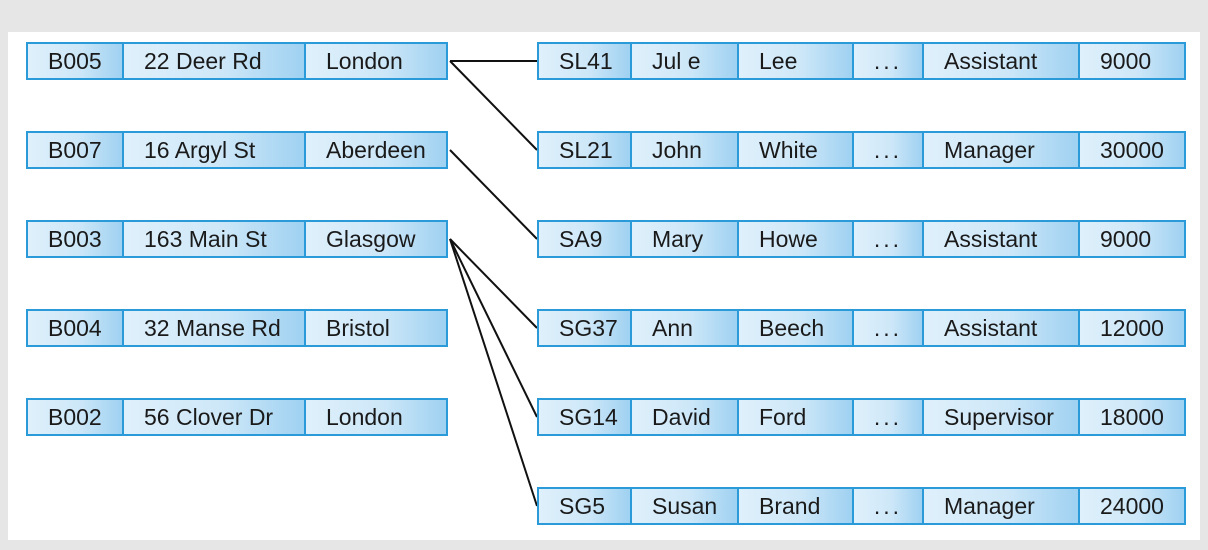  Describe the element at coordinates (685, 328) in the screenshot. I see `staff-fname: Ann` at that location.